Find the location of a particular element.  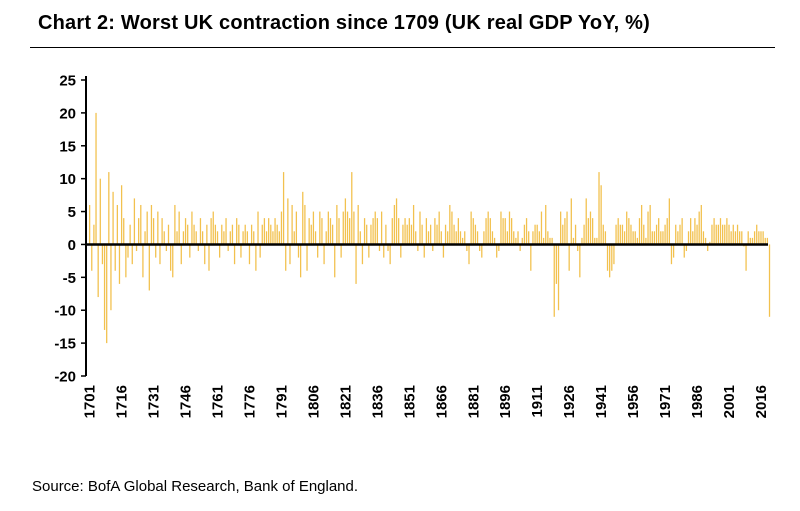

y-tick-label: 5 is located at coordinates (72, 212).